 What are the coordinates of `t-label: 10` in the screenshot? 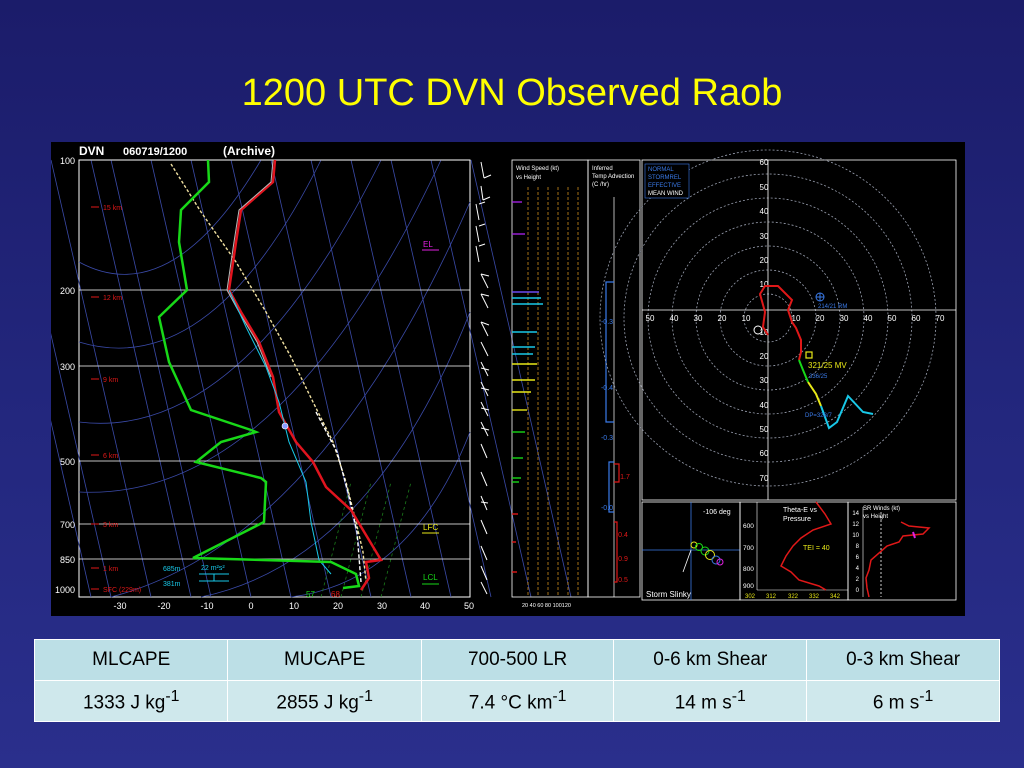 It's located at (294, 606).